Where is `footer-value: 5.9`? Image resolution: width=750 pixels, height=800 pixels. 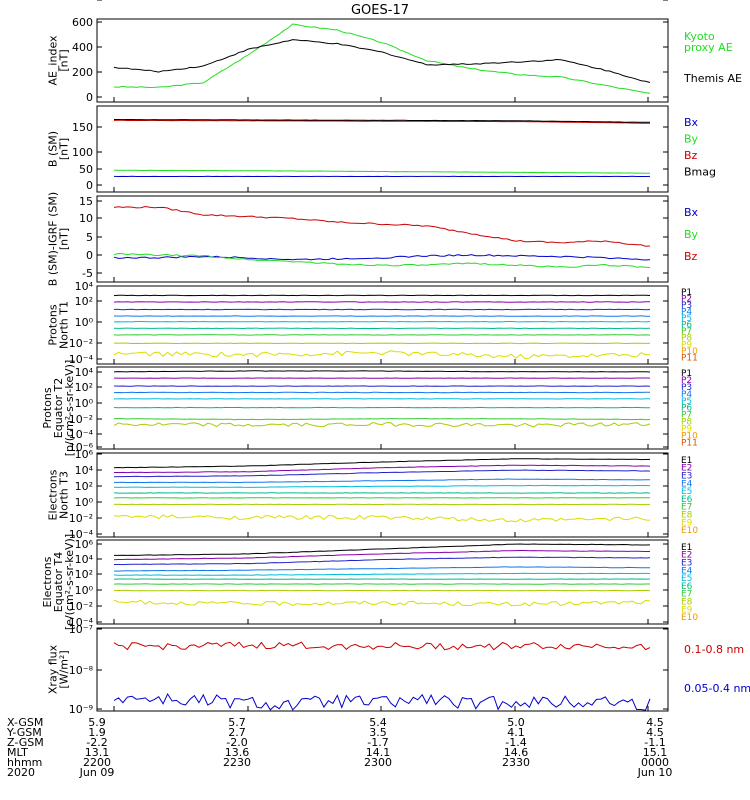 footer-value: 5.9 is located at coordinates (97, 722).